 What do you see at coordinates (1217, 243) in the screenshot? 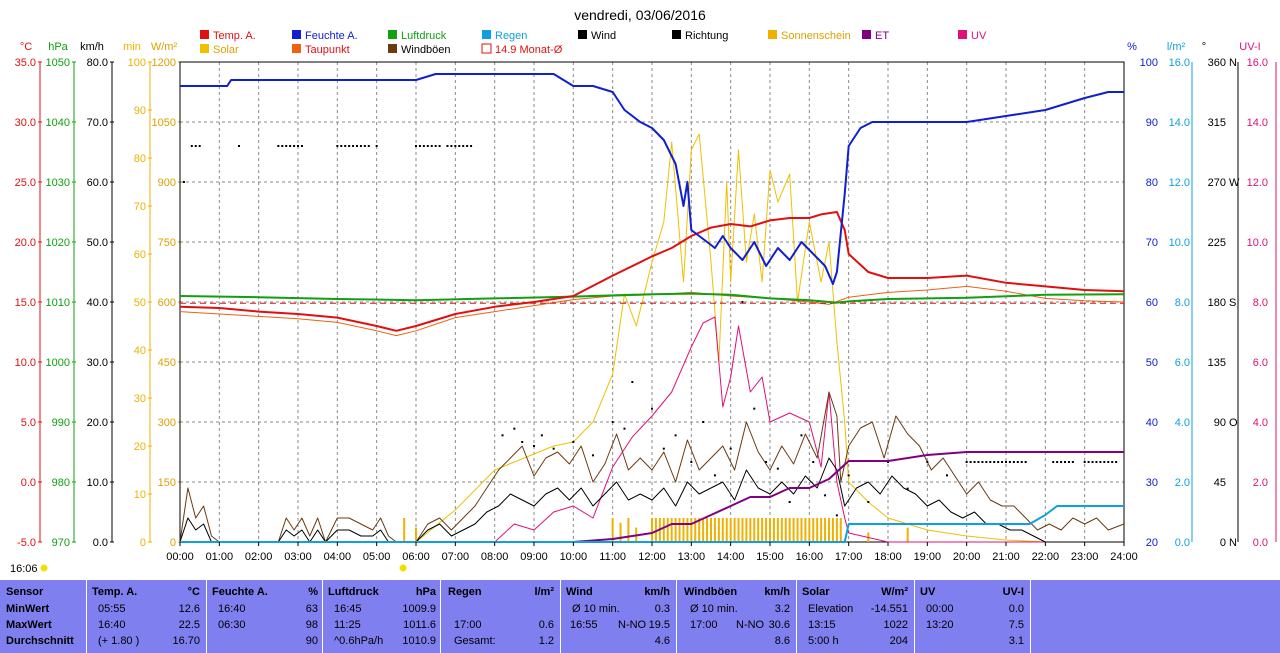
I see `tick-label: 225` at bounding box center [1217, 243].